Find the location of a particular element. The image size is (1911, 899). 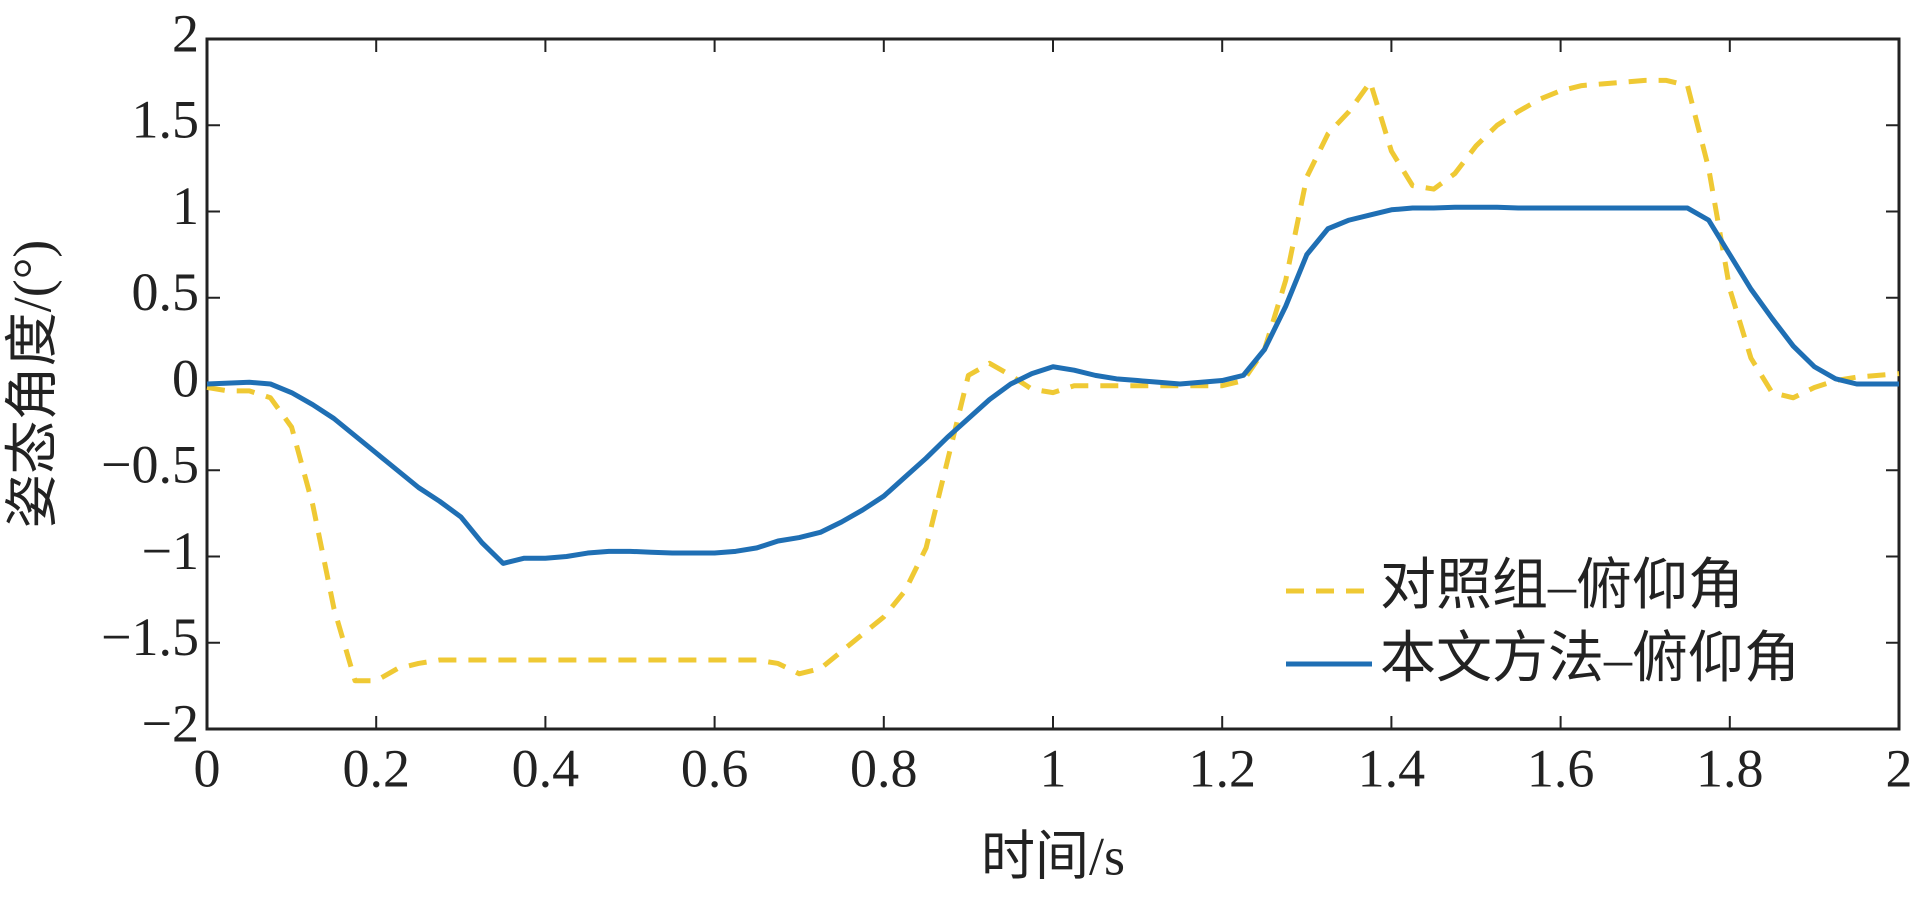

y-tick-label: 1.5 is located at coordinates (166, 120).